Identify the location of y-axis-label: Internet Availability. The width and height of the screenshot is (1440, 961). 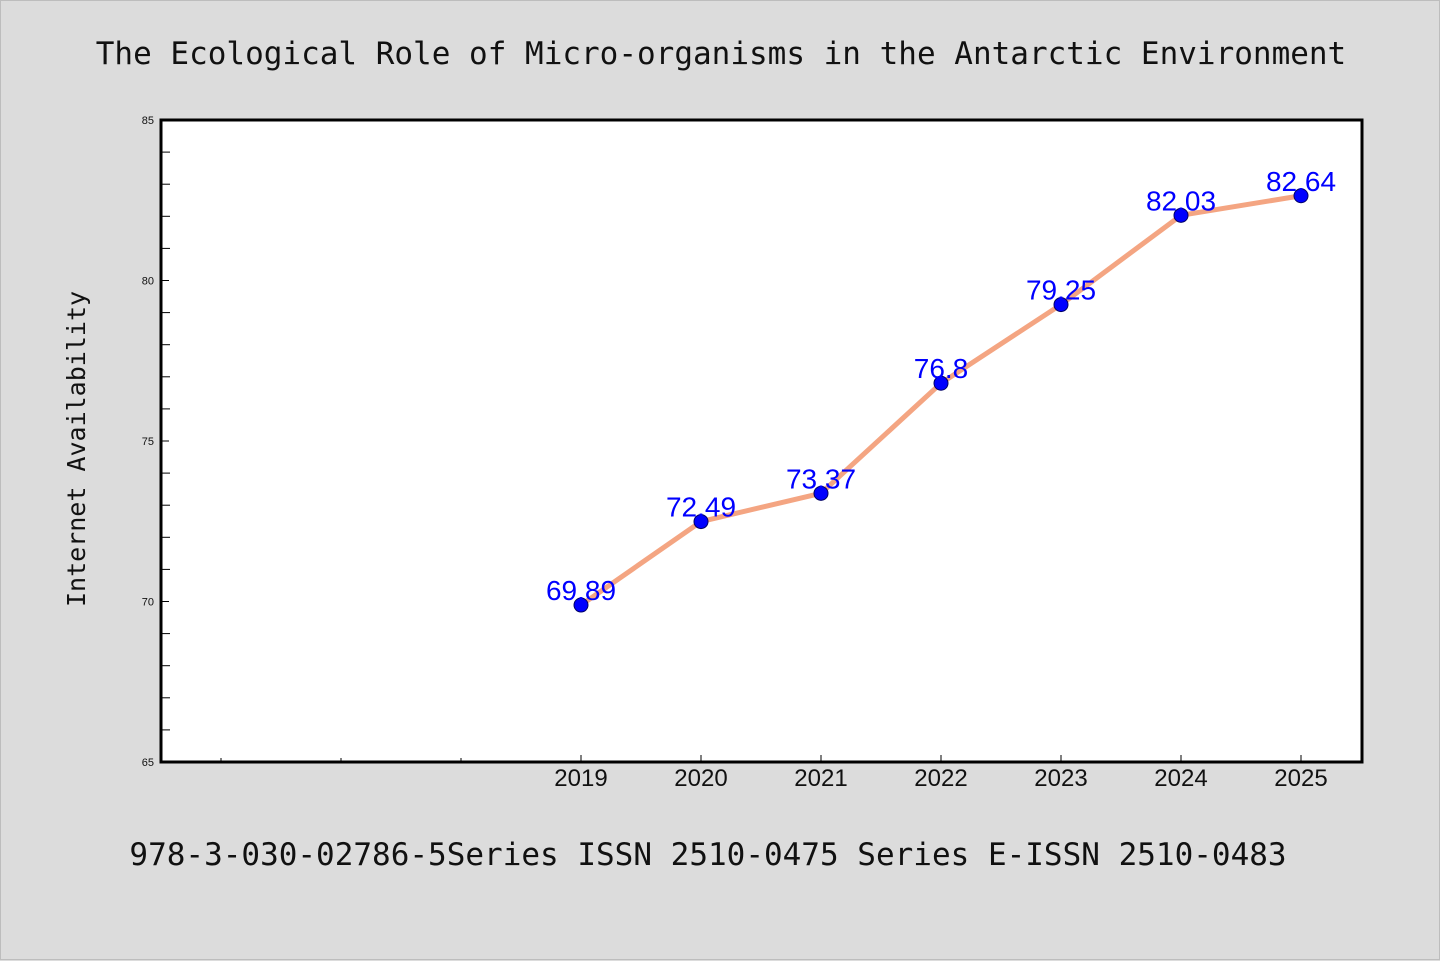
(76, 449).